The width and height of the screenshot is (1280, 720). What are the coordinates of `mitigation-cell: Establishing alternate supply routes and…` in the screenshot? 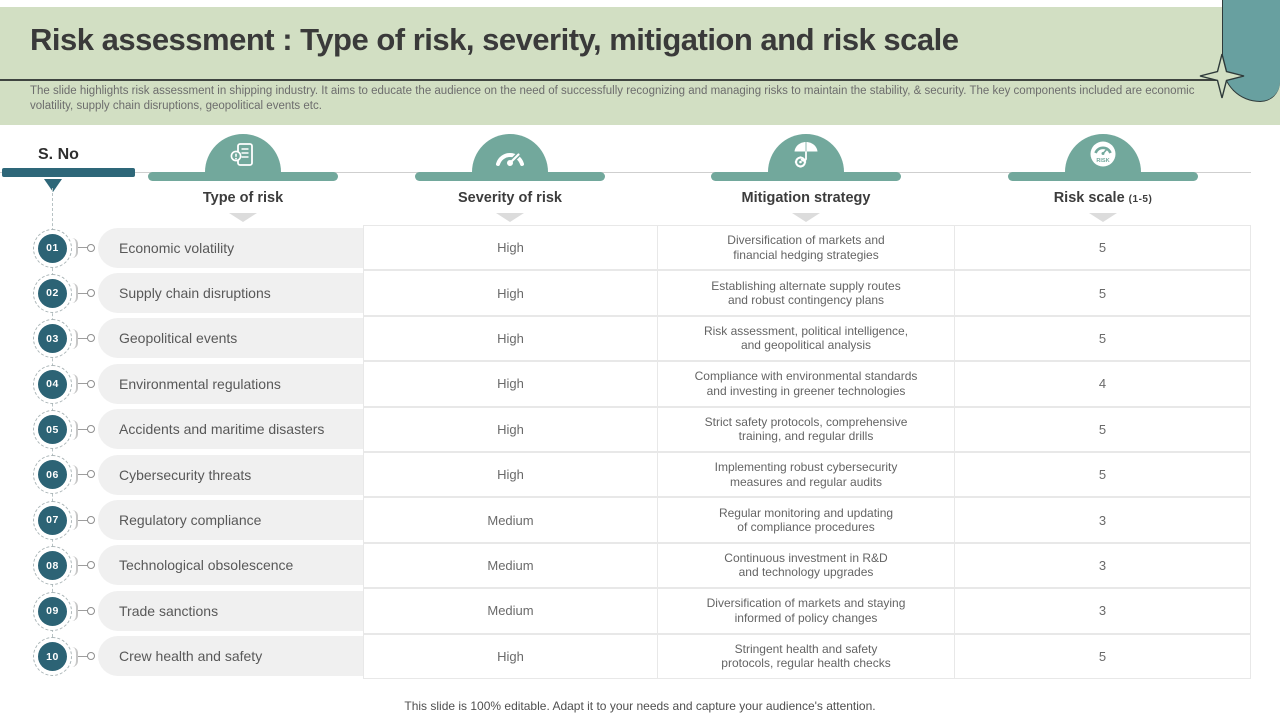 It's located at (806, 293).